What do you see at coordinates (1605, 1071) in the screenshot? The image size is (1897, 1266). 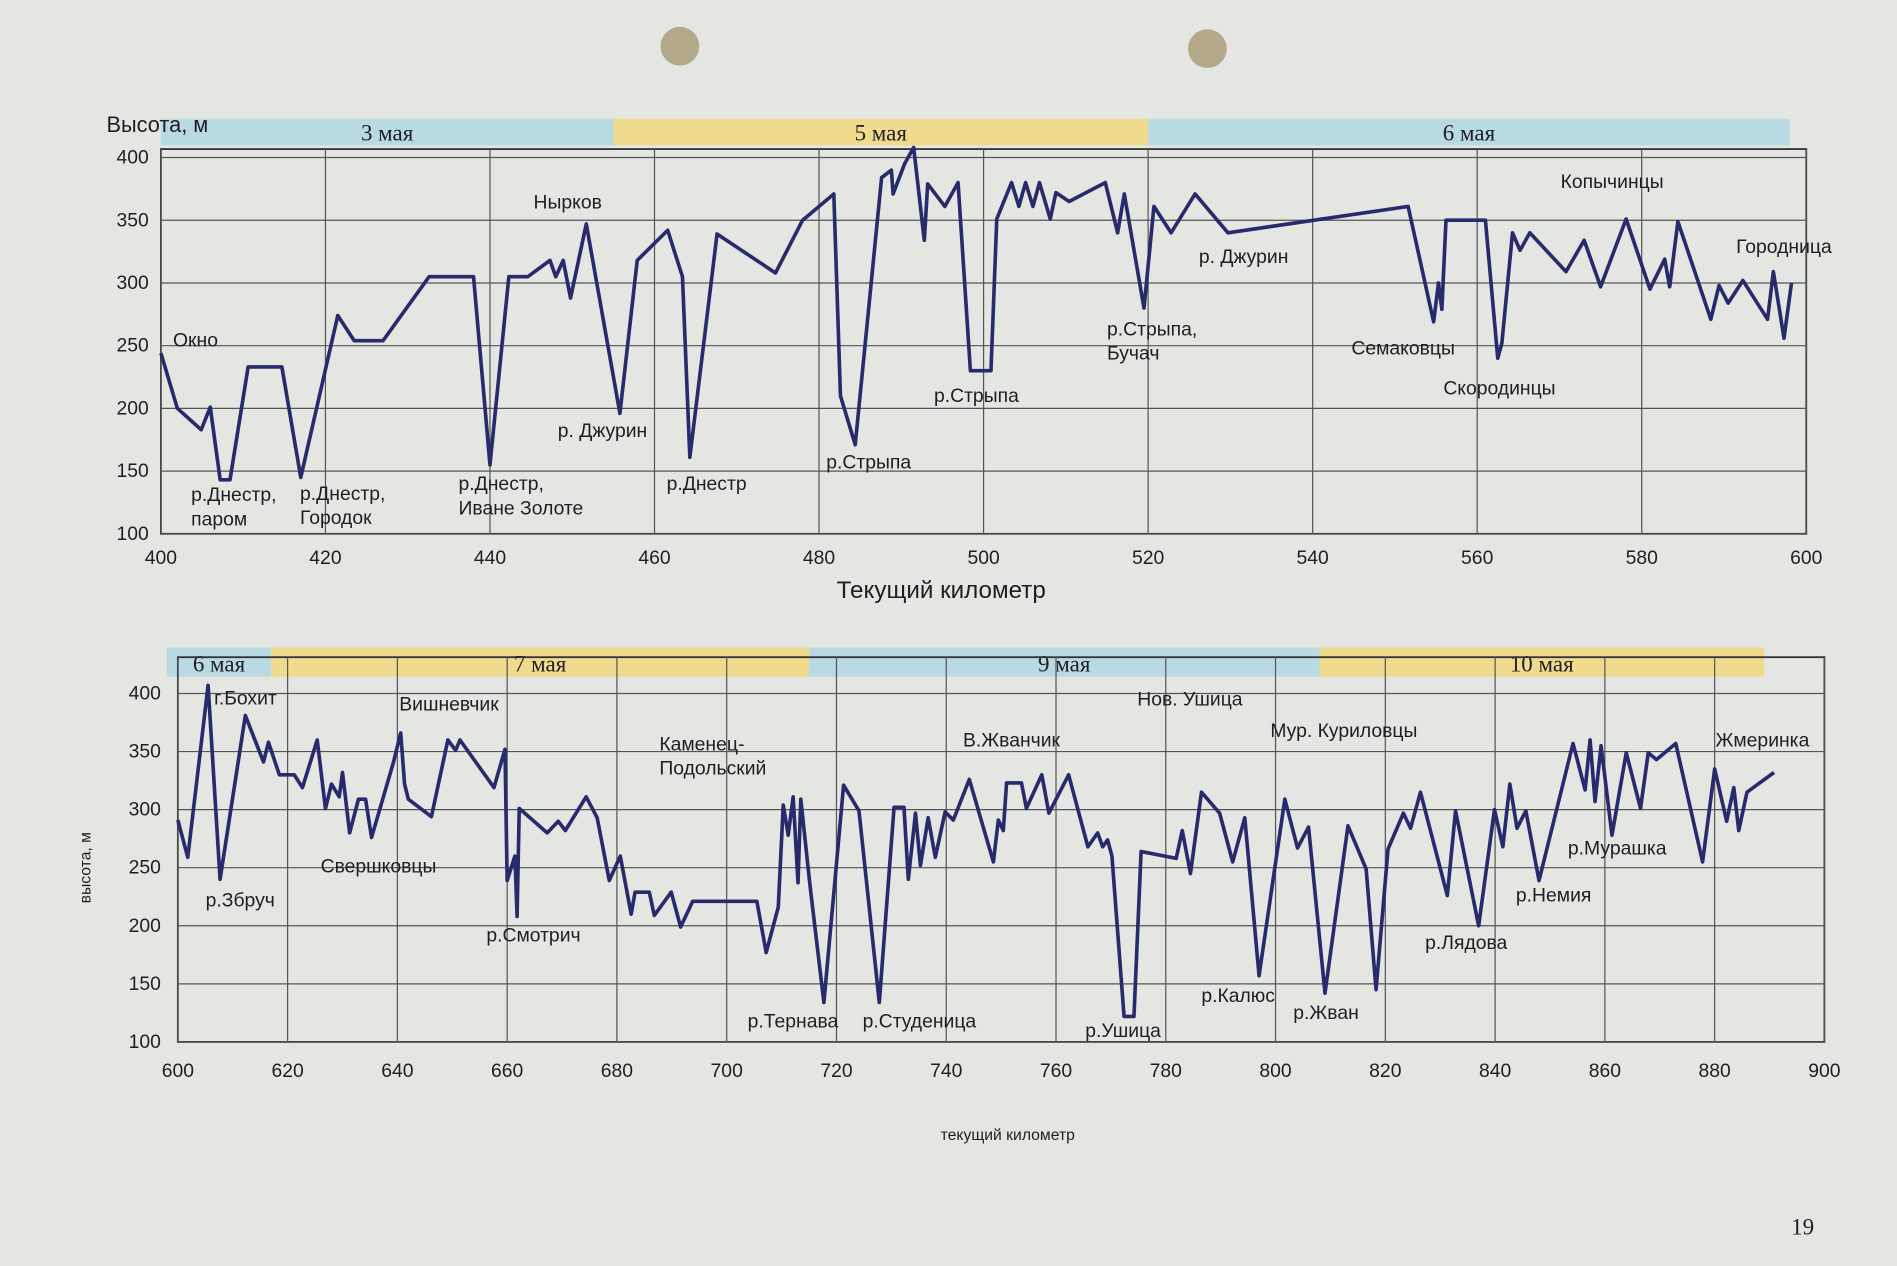 I see `x-tick-label: 860` at bounding box center [1605, 1071].